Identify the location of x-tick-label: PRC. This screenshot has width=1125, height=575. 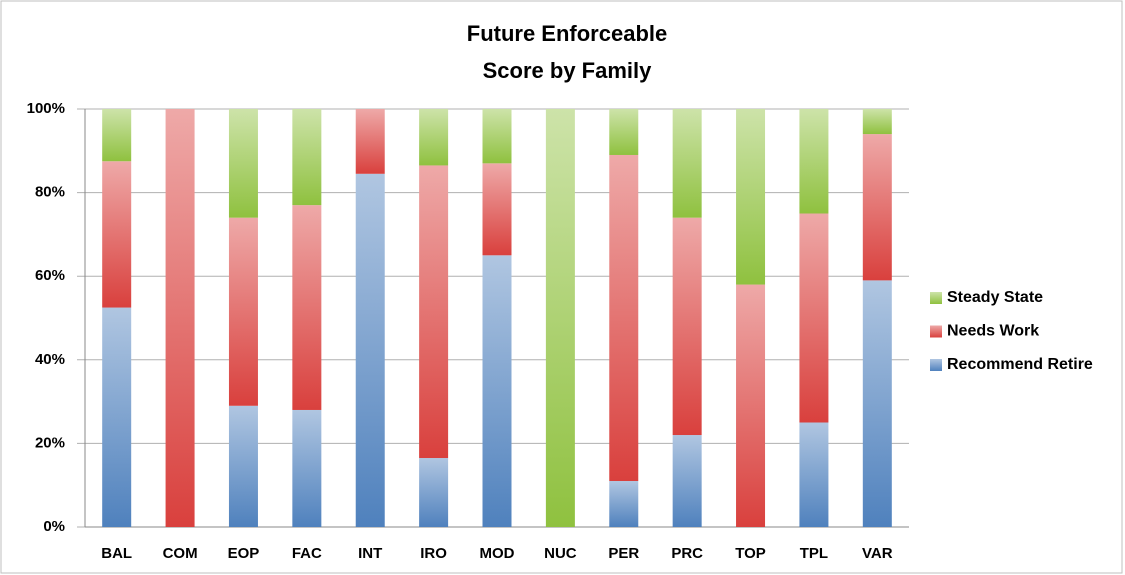
(687, 553).